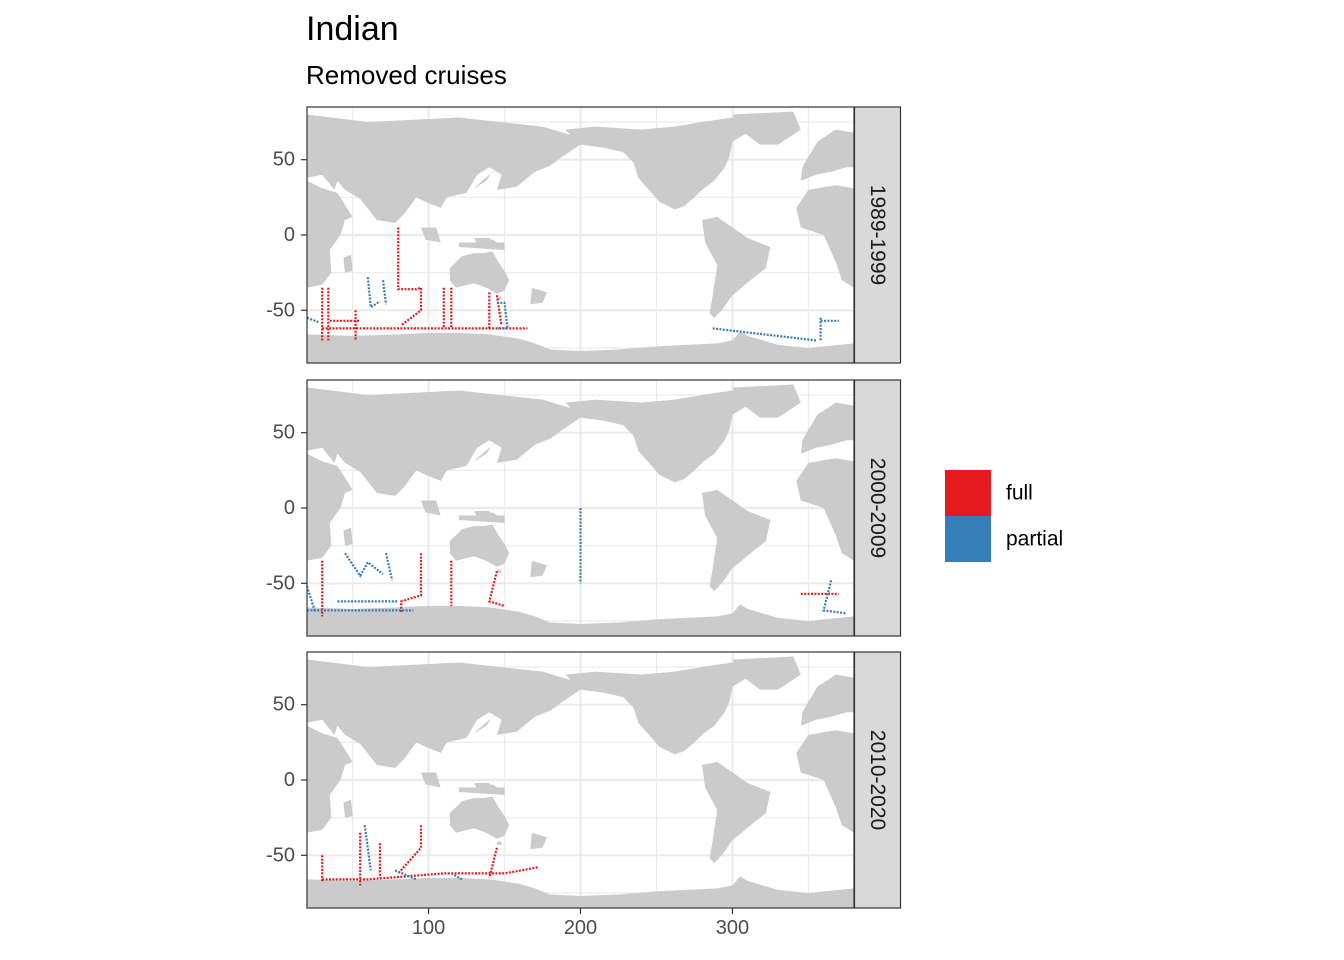 Image resolution: width=1344 pixels, height=960 pixels. What do you see at coordinates (604, 780) in the screenshot?
I see `map-panel: 2010-2020` at bounding box center [604, 780].